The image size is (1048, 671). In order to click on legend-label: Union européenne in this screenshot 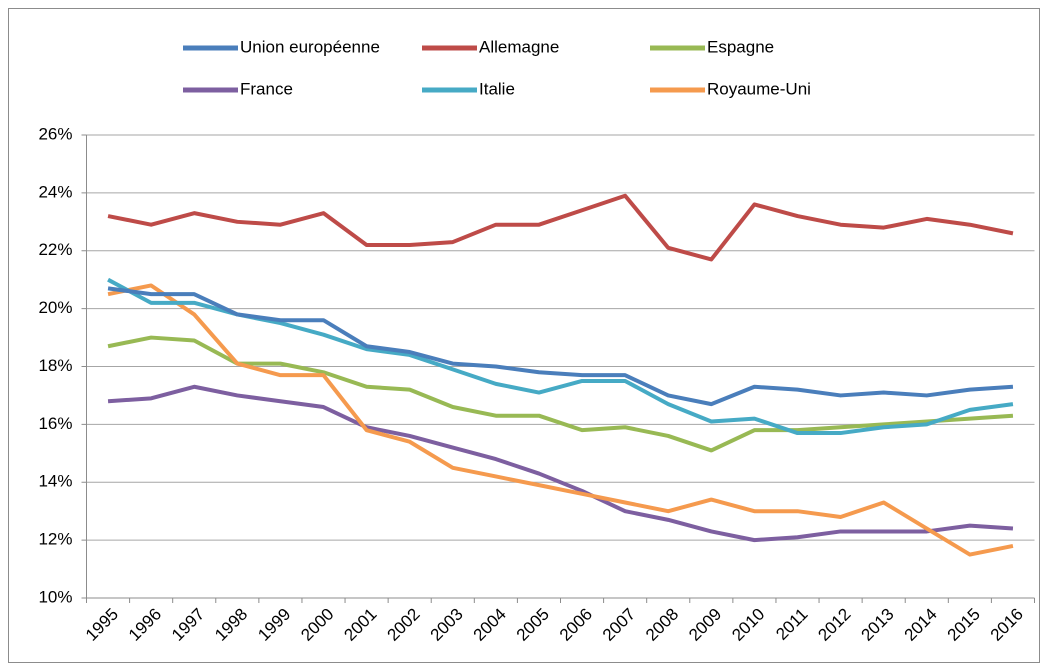, I will do `click(310, 46)`.